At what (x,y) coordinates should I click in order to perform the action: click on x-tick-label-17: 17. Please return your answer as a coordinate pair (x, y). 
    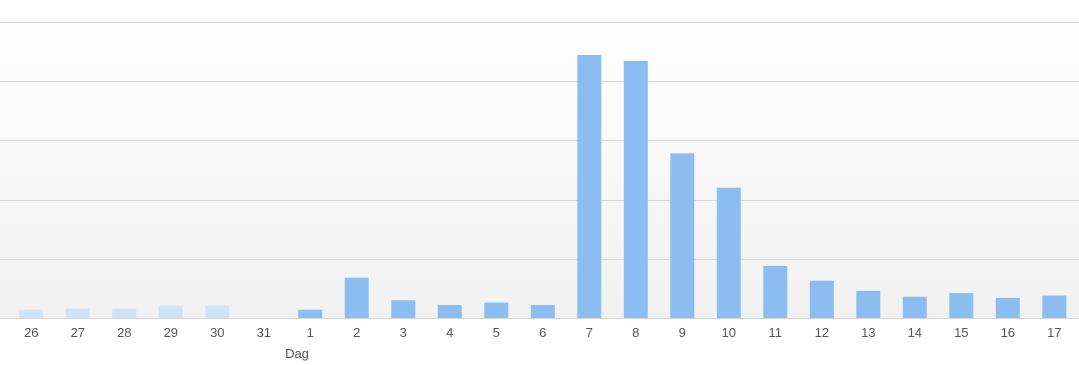
    Looking at the image, I should click on (1054, 332).